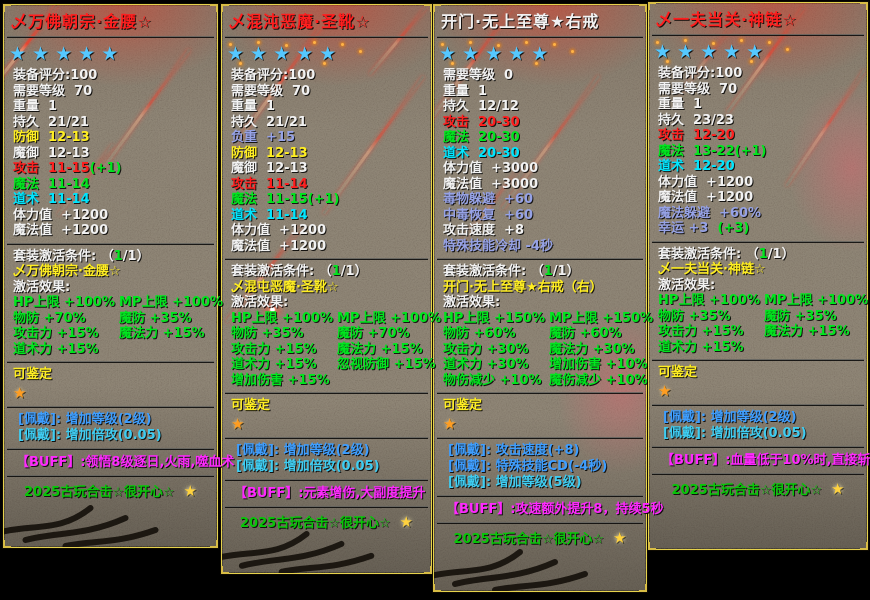 Image resolution: width=870 pixels, height=600 pixels. What do you see at coordinates (326, 107) in the screenshot?
I see `stat-line: 重量 1` at bounding box center [326, 107].